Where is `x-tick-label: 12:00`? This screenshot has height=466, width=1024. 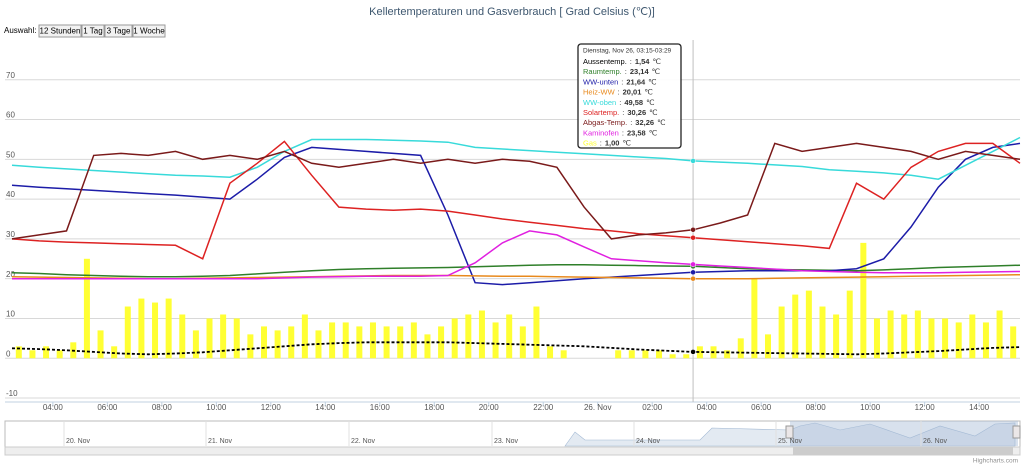
x-tick-label: 12:00 is located at coordinates (271, 407).